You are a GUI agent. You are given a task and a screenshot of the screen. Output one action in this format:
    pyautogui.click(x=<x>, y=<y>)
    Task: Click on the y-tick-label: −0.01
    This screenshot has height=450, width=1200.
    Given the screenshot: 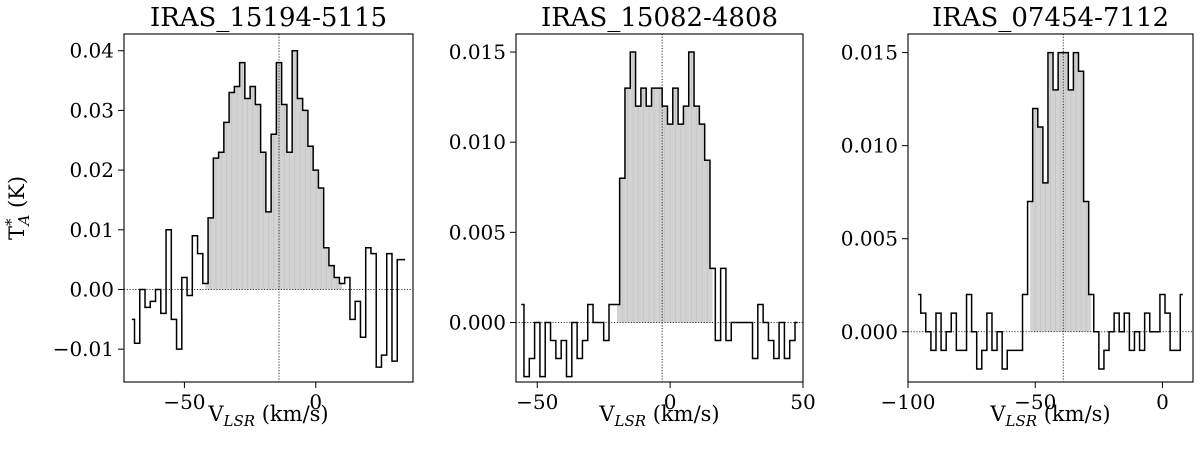 What is the action you would take?
    pyautogui.click(x=83, y=349)
    